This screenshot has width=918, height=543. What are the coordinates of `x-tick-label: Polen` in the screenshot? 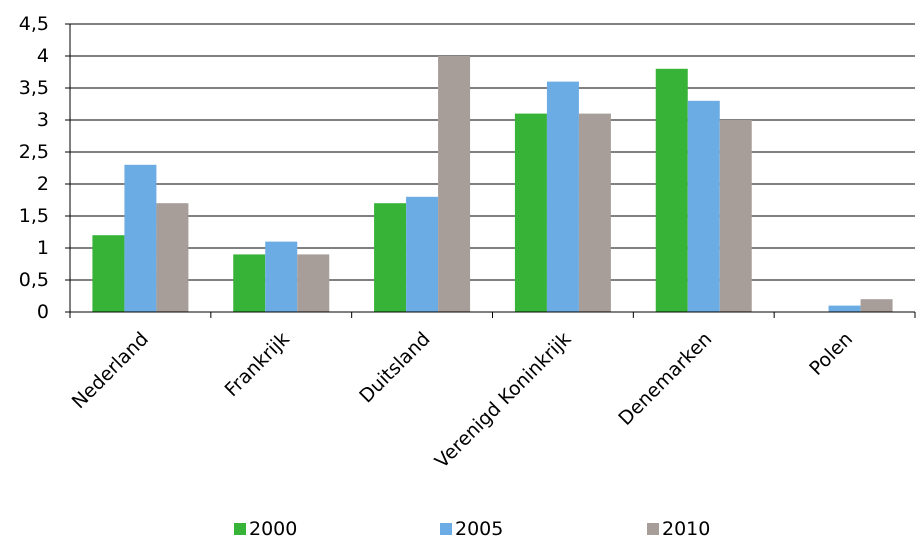 It's located at (831, 354).